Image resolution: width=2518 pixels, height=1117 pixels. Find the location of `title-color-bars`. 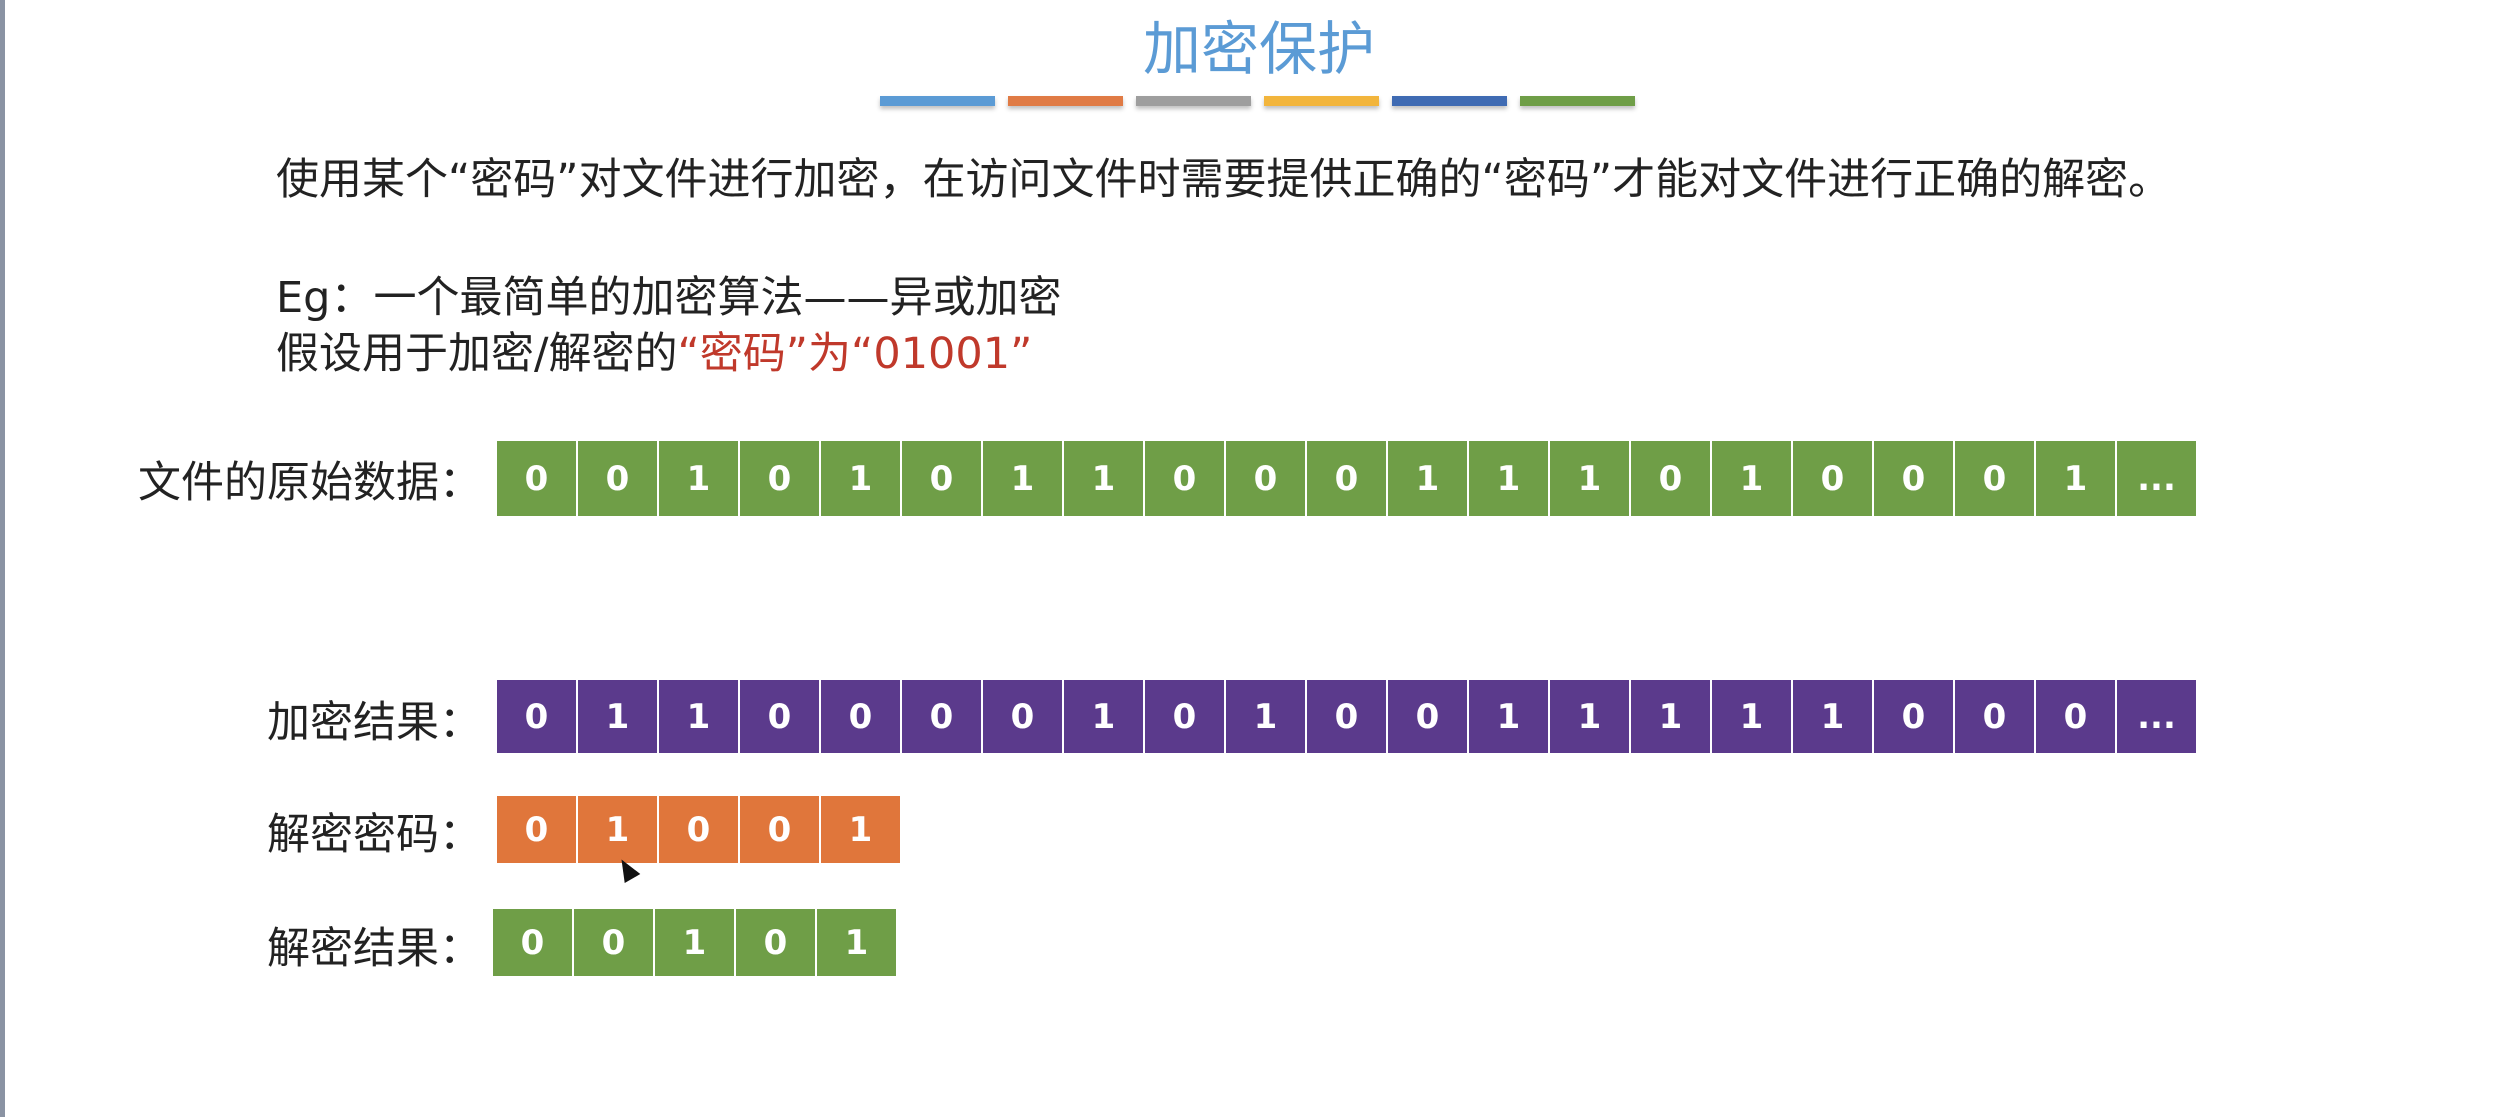

title-color-bars is located at coordinates (1257, 101).